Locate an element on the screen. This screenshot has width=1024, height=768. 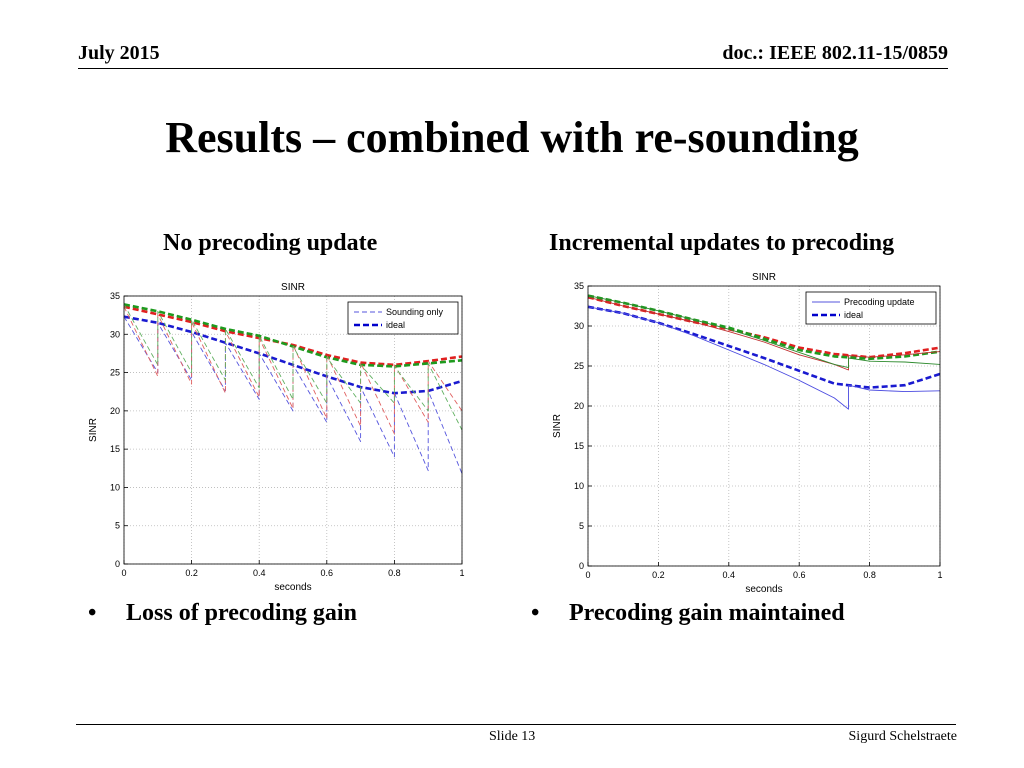
bullet-left-text: Loss of precoding gain is located at coordinates (241, 613).